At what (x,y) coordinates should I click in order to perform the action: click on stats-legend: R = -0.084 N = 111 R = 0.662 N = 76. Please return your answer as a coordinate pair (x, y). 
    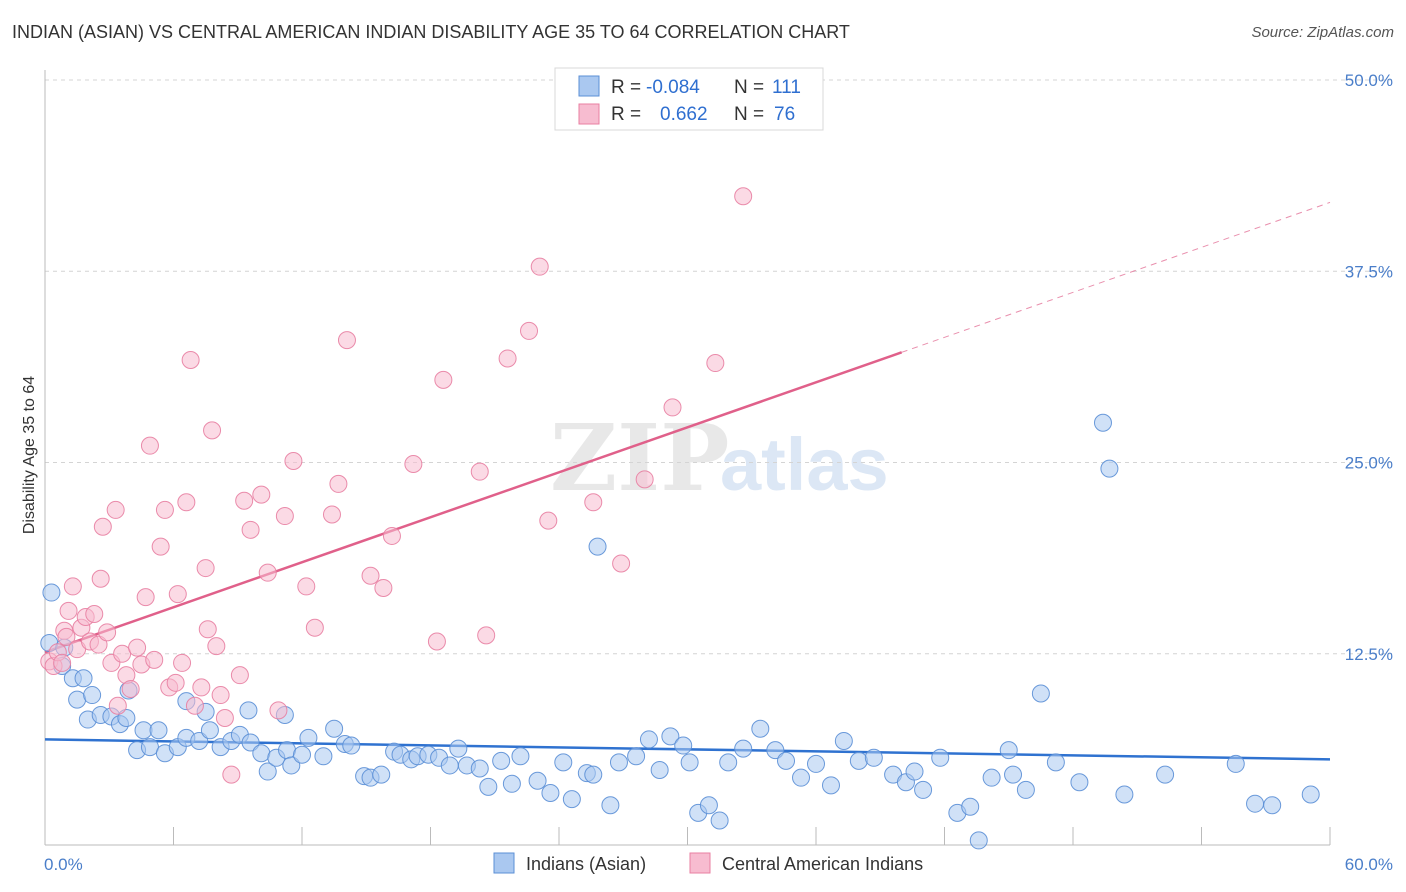
    Looking at the image, I should click on (689, 99).